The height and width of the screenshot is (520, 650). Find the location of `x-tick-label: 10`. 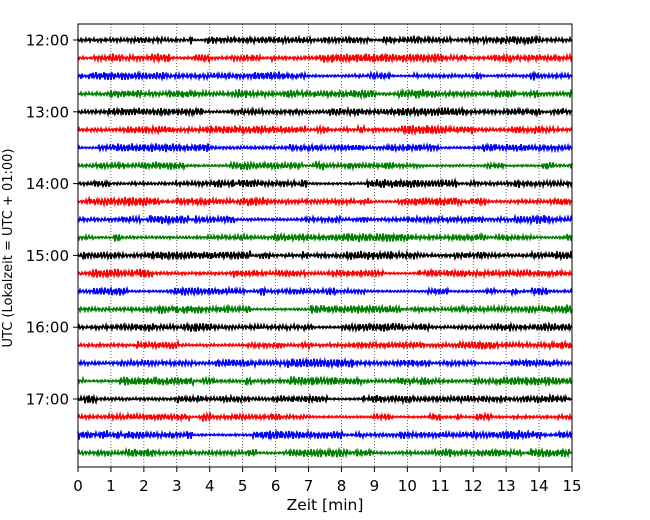

x-tick-label: 10 is located at coordinates (407, 486).